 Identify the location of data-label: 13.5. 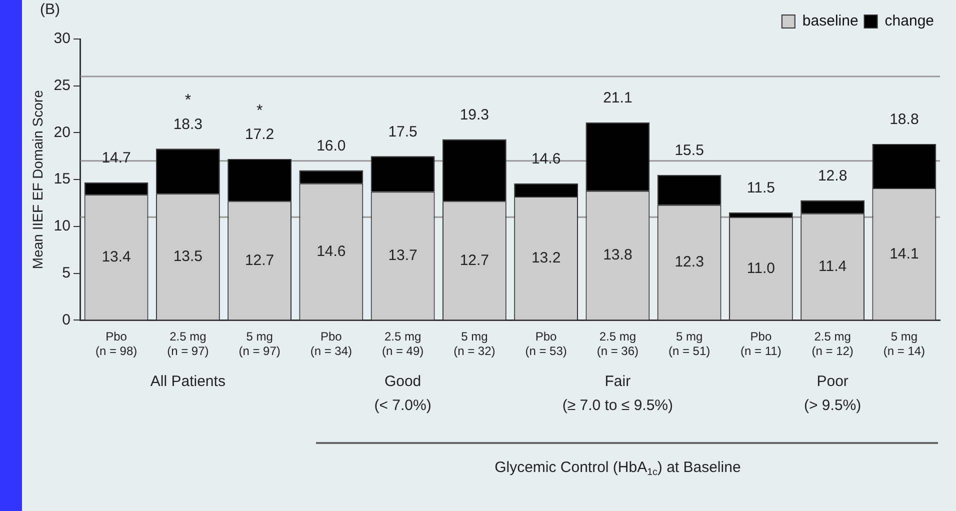
(188, 257).